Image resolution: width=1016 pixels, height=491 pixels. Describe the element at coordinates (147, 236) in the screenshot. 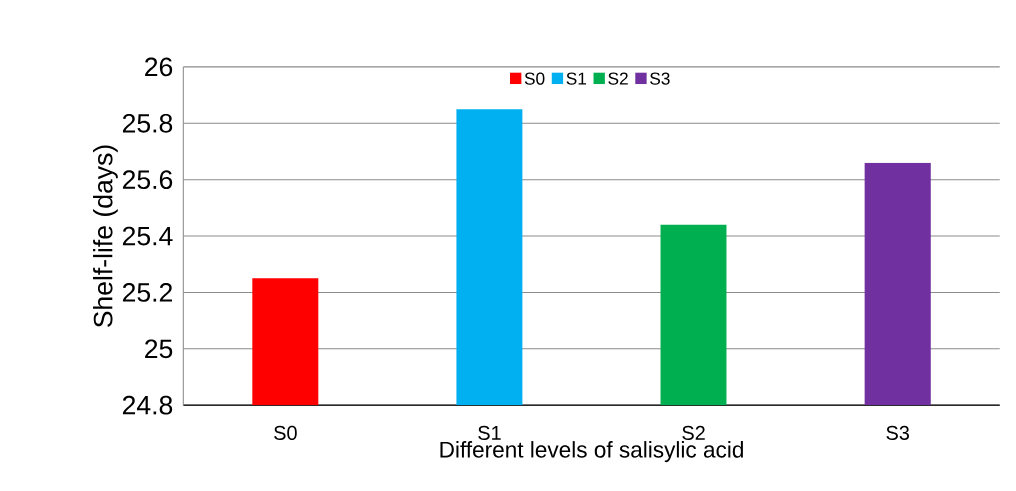

I see `y-tick-label: 25.4` at that location.